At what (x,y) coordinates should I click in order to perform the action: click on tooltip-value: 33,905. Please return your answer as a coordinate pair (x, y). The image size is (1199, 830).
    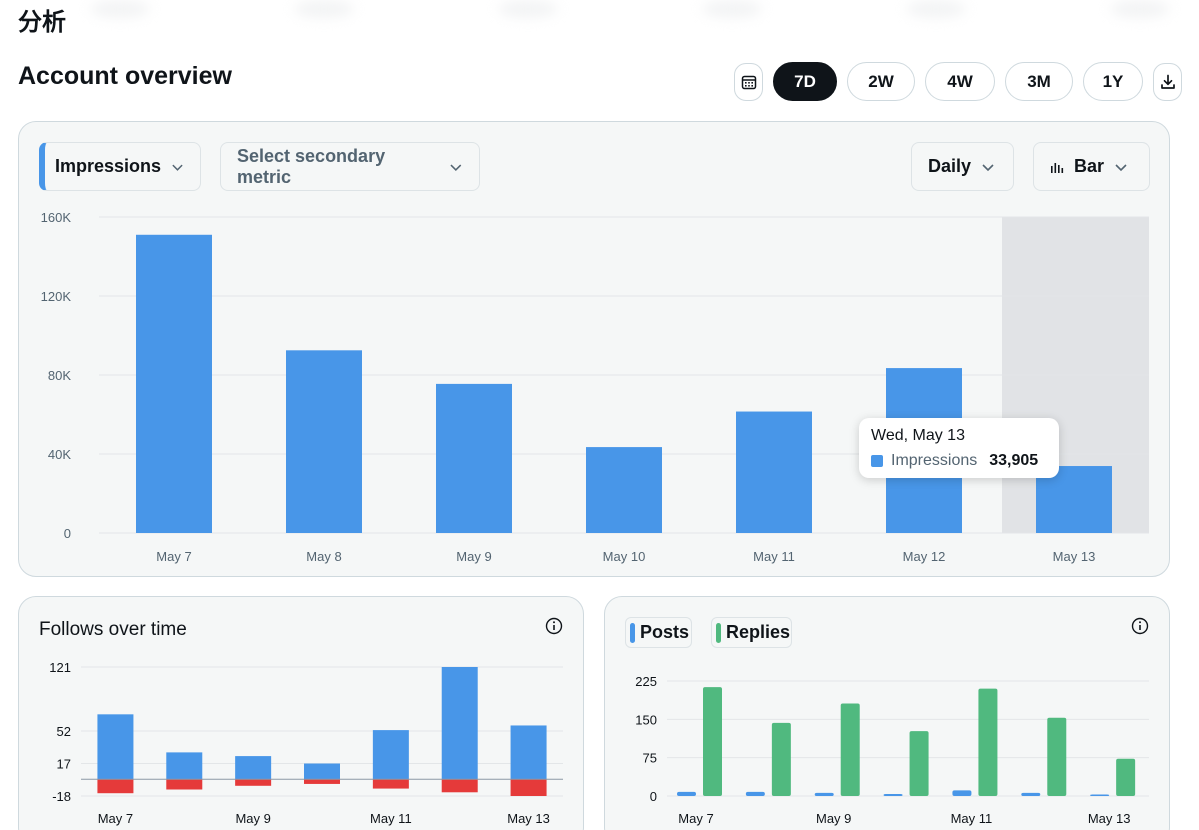
    Looking at the image, I should click on (1014, 460).